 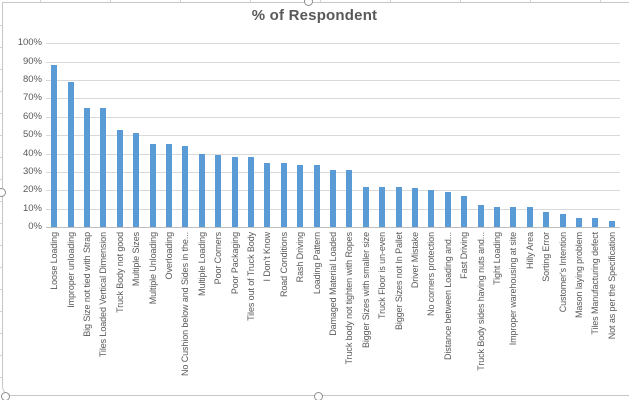 What do you see at coordinates (562, 272) in the screenshot?
I see `x-axis-label: Customer's Intention` at bounding box center [562, 272].